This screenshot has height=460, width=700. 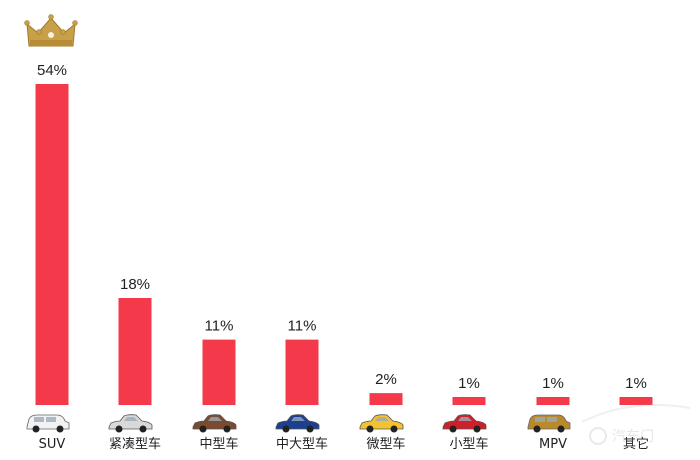 What do you see at coordinates (553, 383) in the screenshot?
I see `value-label-7: 1%` at bounding box center [553, 383].